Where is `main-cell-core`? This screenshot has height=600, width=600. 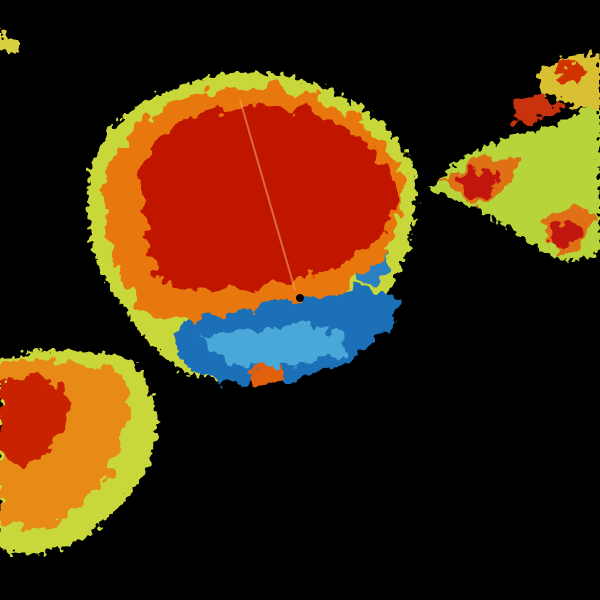
main-cell-core is located at coordinates (270, 199).